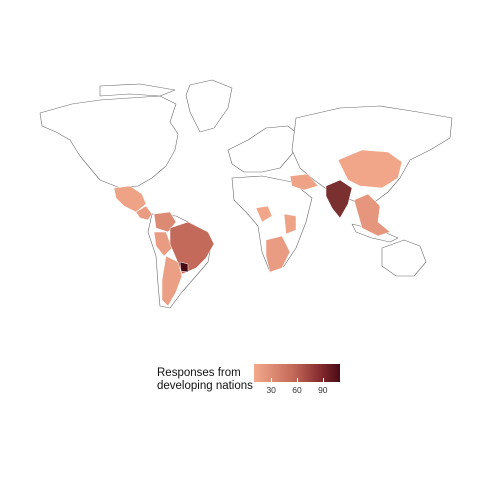 This screenshot has height=480, width=480. What do you see at coordinates (192, 248) in the screenshot?
I see `region-brazil` at bounding box center [192, 248].